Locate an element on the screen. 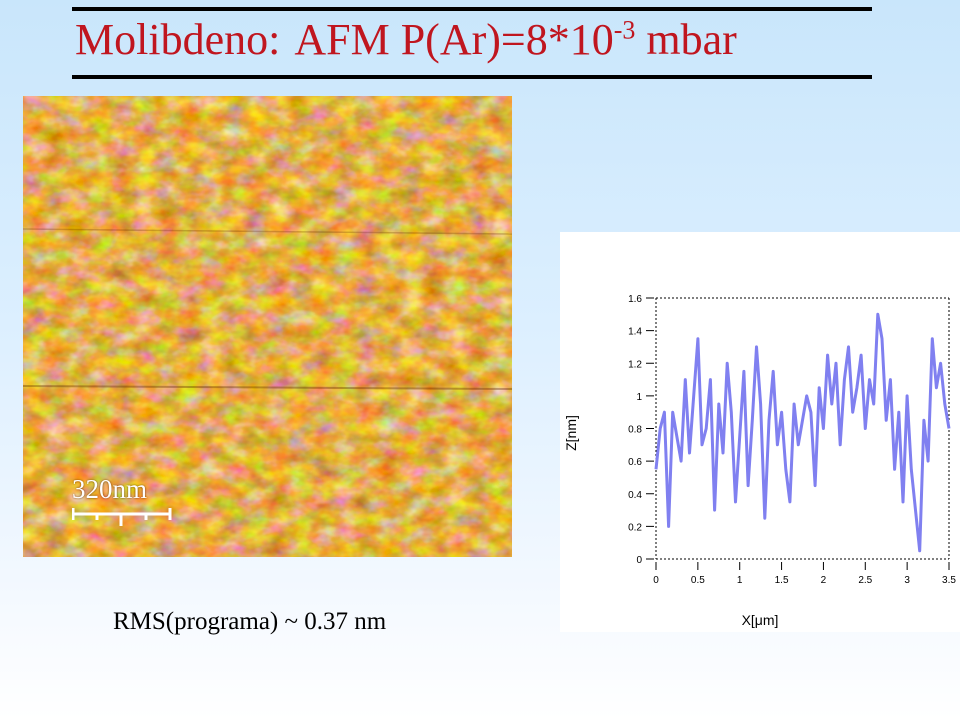  title-prefix: AFM P(Ar)=8*10 is located at coordinates (454, 39).